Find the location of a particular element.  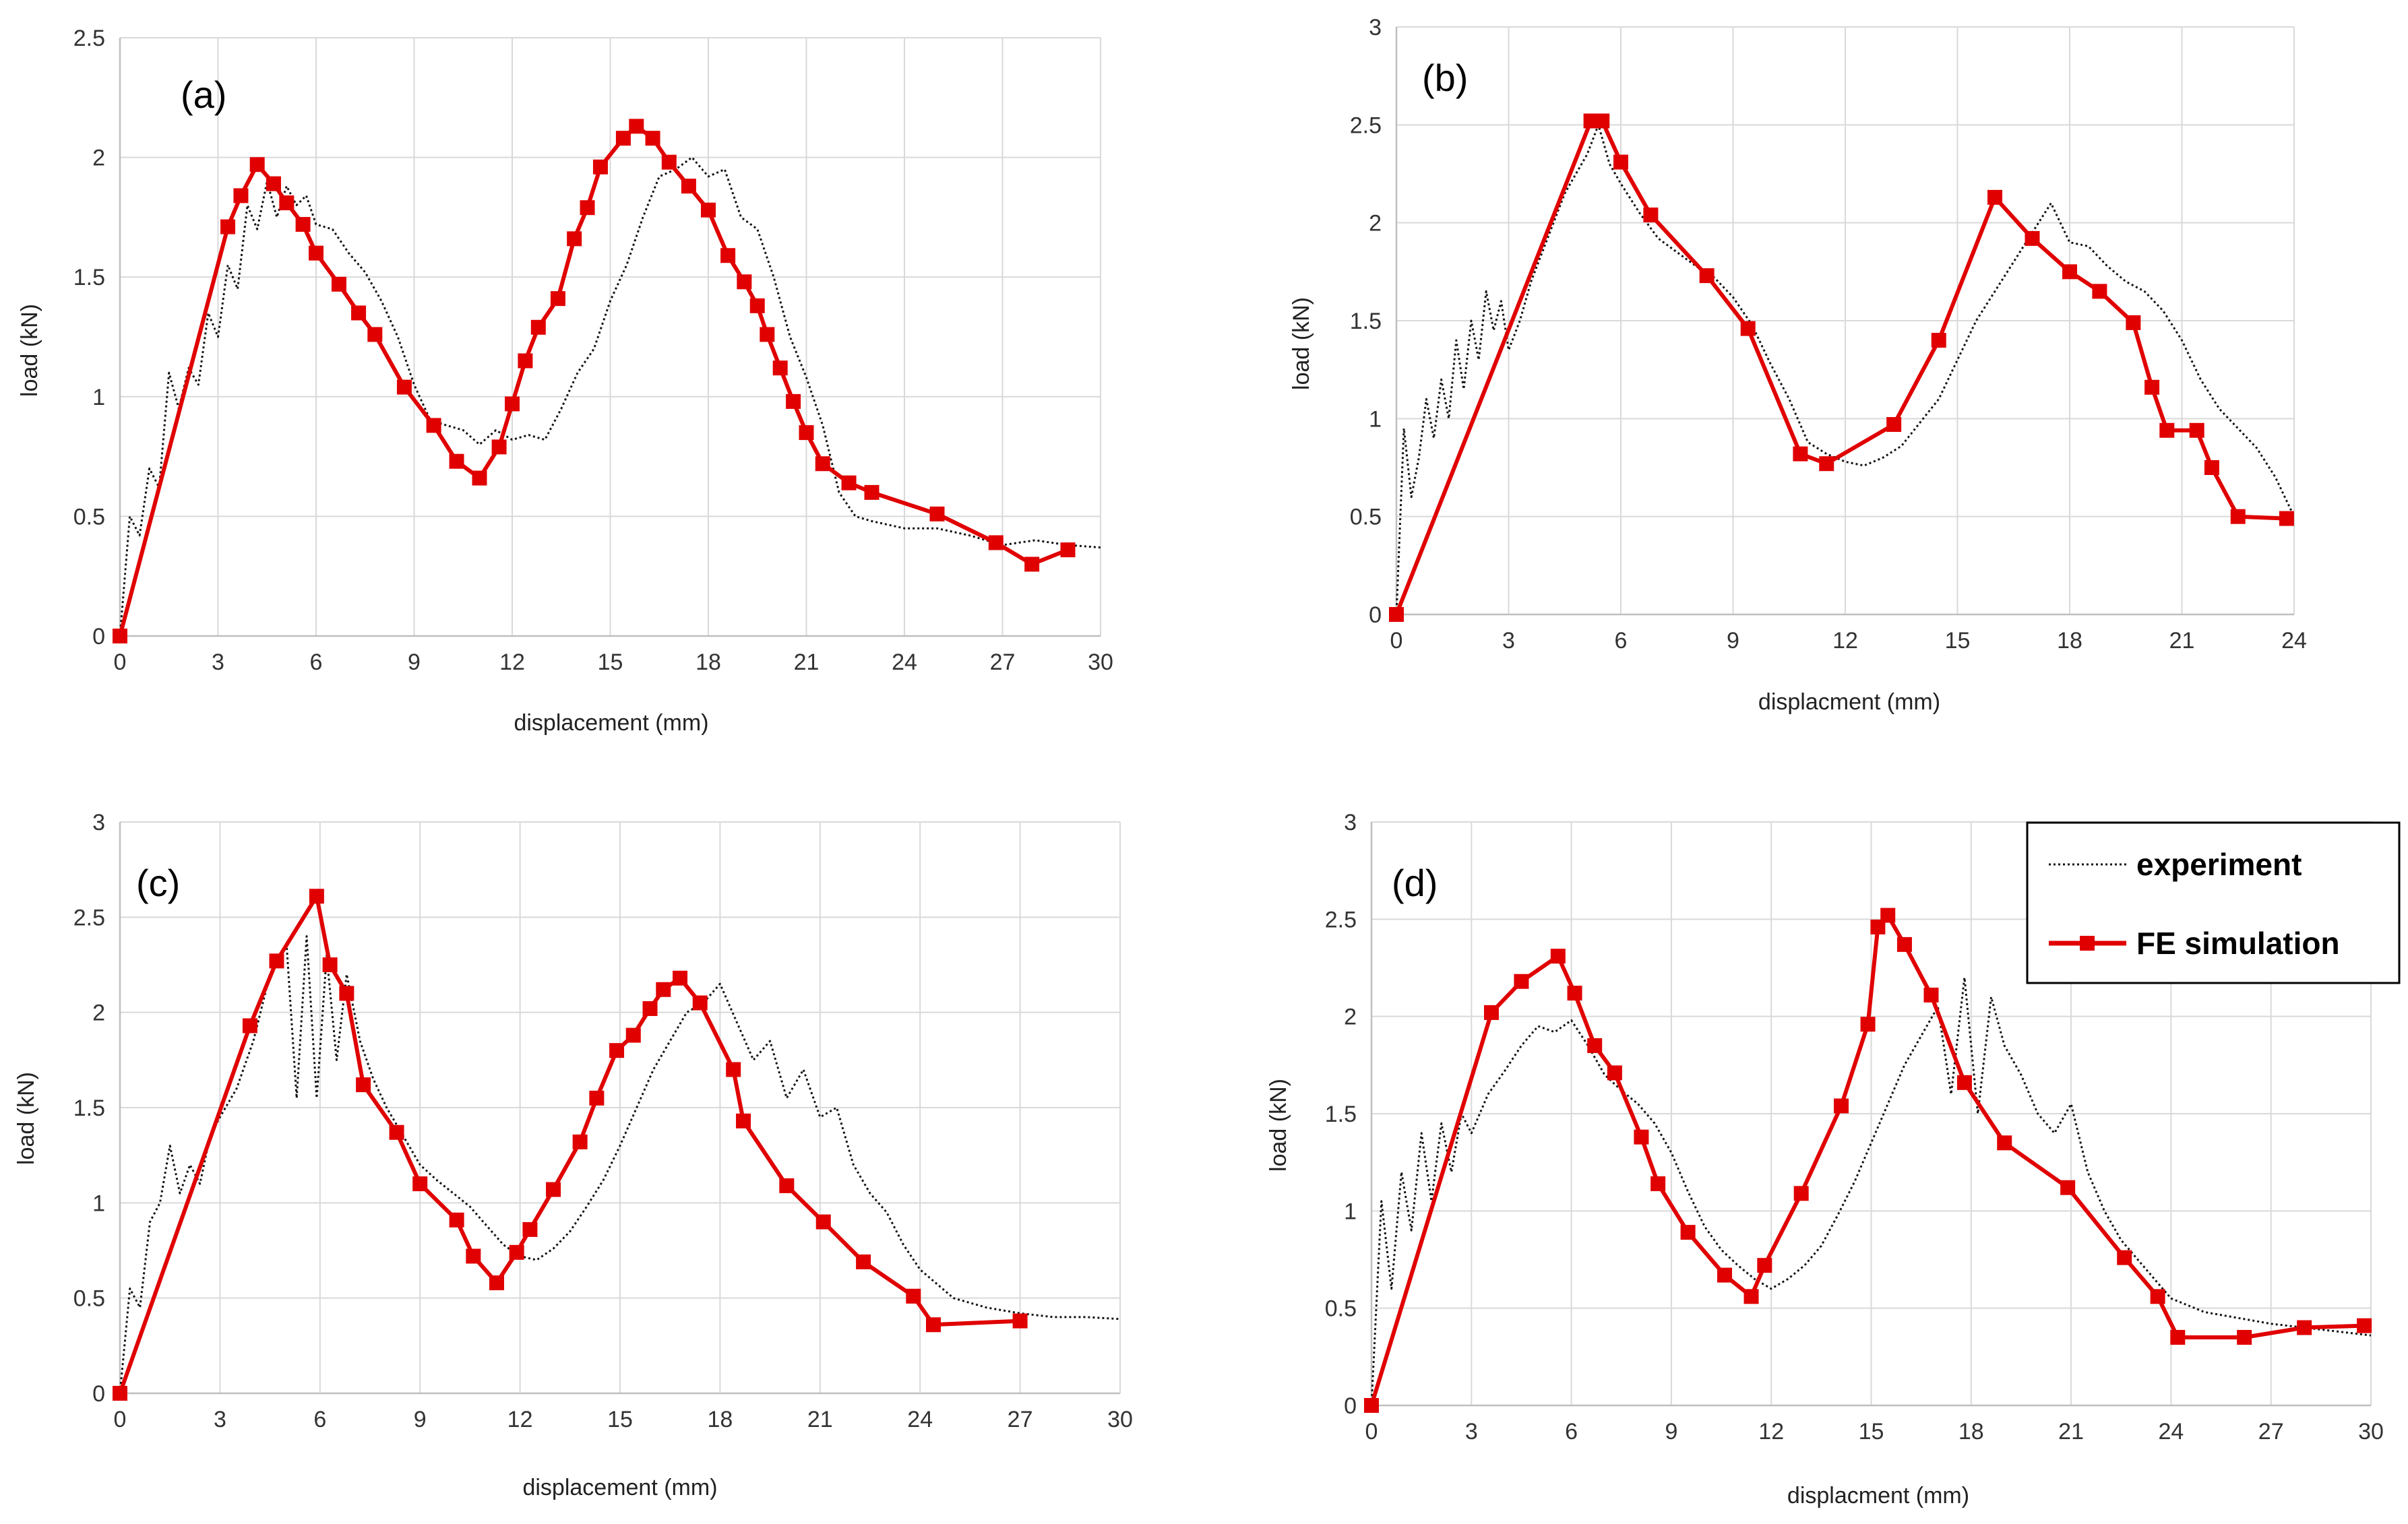

chart-d-simulation-line is located at coordinates (1867, 1159).